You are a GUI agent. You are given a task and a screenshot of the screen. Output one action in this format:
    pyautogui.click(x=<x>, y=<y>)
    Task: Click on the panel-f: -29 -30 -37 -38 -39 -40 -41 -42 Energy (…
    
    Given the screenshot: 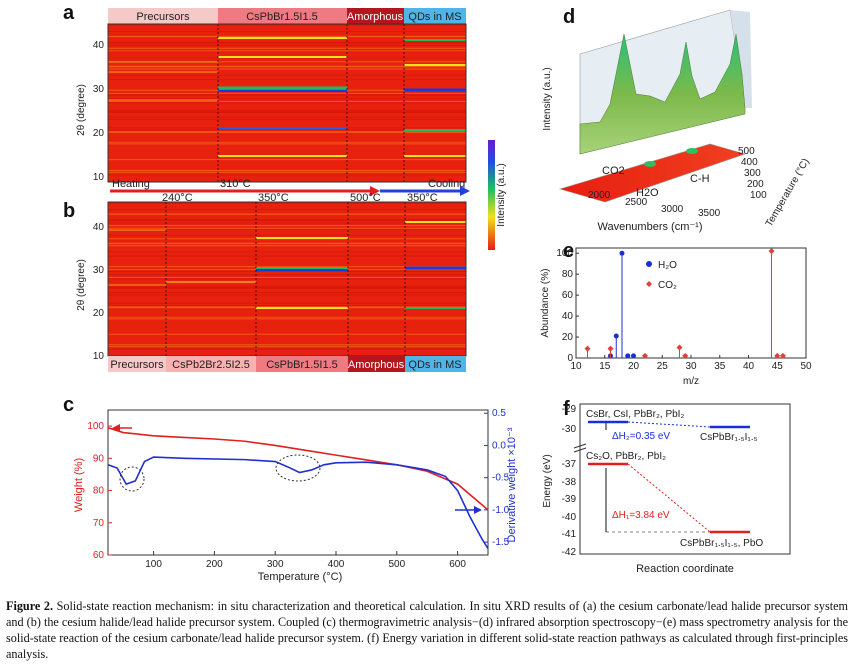 What is the action you would take?
    pyautogui.click(x=666, y=489)
    